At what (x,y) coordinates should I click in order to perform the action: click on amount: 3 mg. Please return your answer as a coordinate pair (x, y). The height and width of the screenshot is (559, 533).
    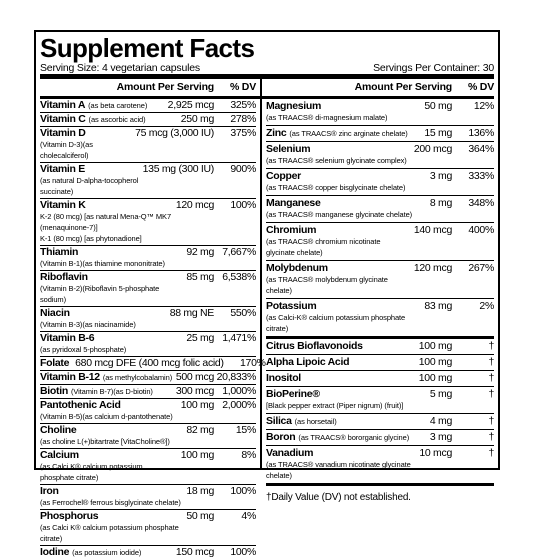
    Looking at the image, I should click on (440, 176).